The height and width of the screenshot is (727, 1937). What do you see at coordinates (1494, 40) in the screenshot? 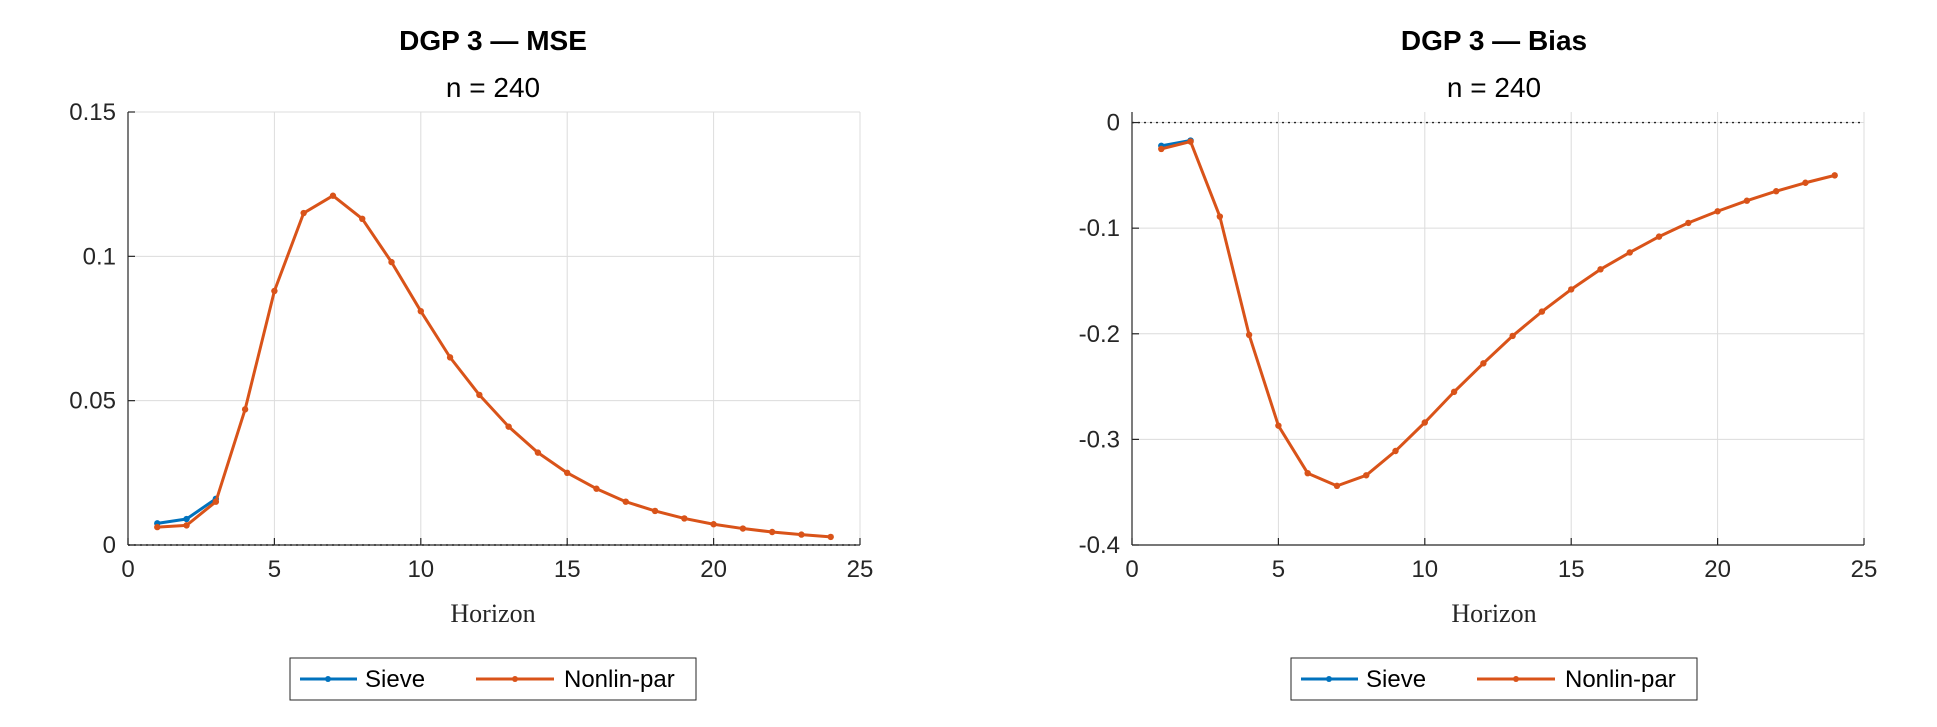
I see `chart-title: DGP 3 — Bias` at bounding box center [1494, 40].